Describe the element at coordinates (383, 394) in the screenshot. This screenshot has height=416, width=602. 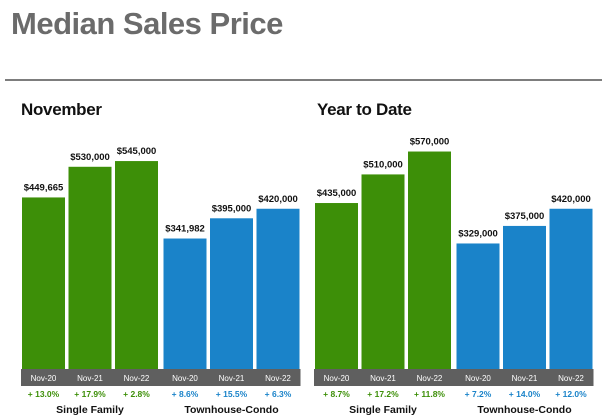
I see `change-label: + 17.2%` at that location.